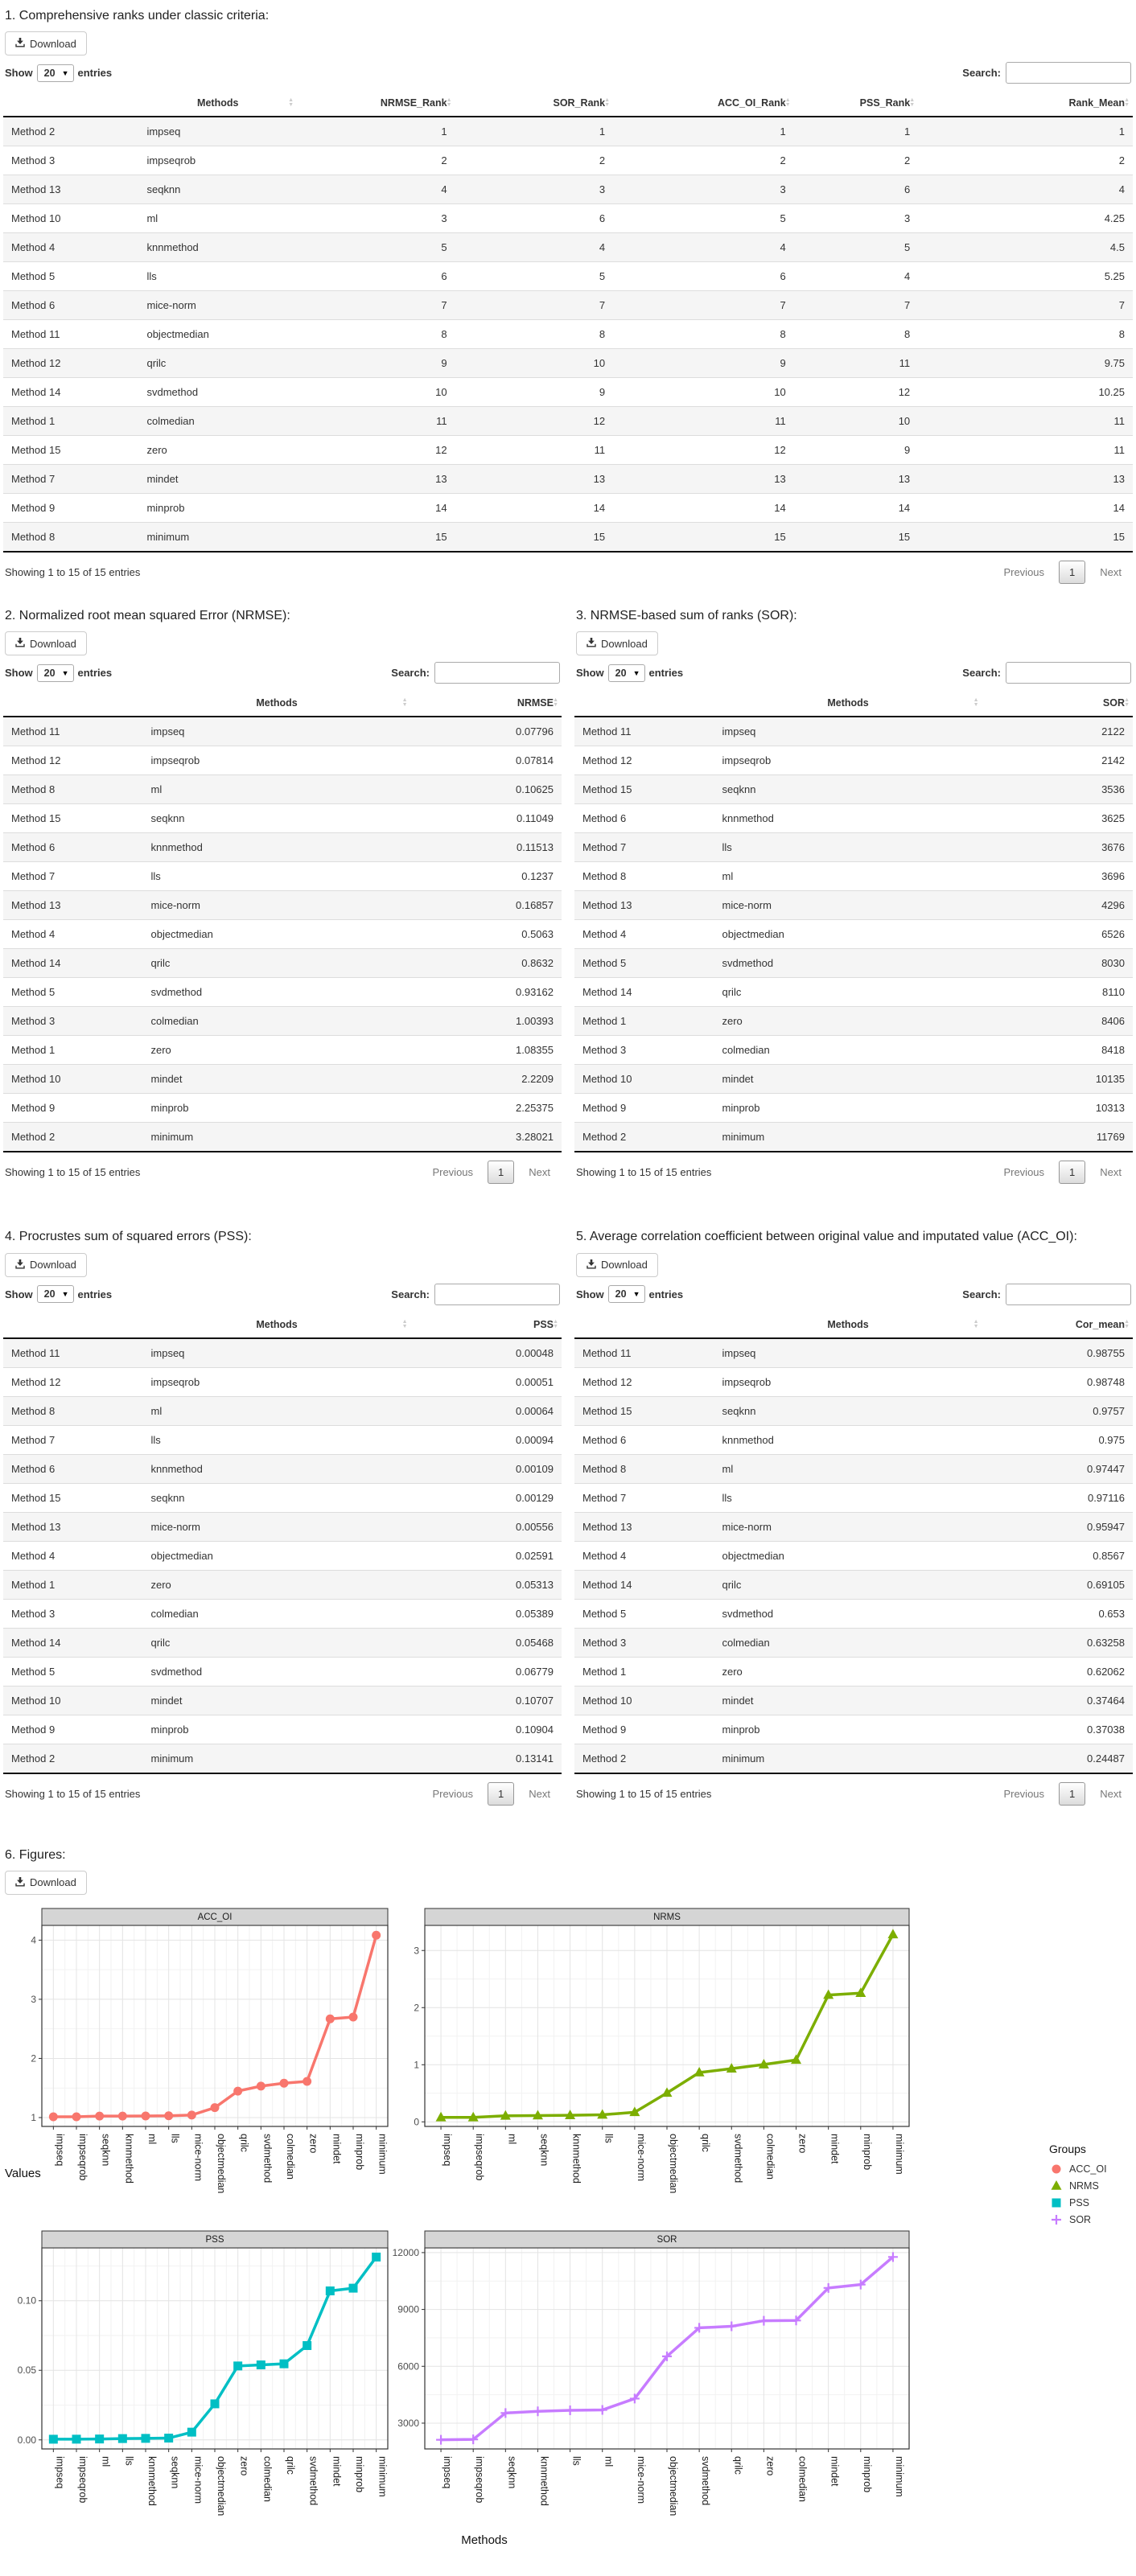 Image resolution: width=1136 pixels, height=2576 pixels. I want to click on table-row: Method 13 mice-norm 4296, so click(853, 905).